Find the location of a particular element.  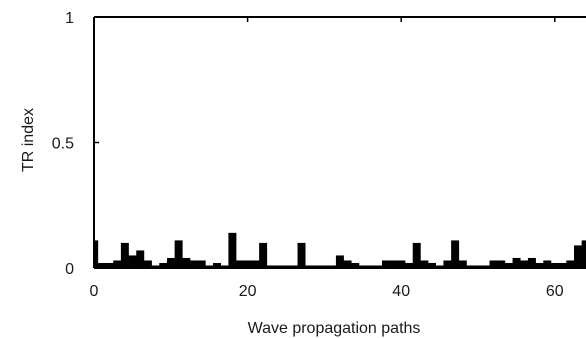

y-axis-label: TR index is located at coordinates (28, 140).